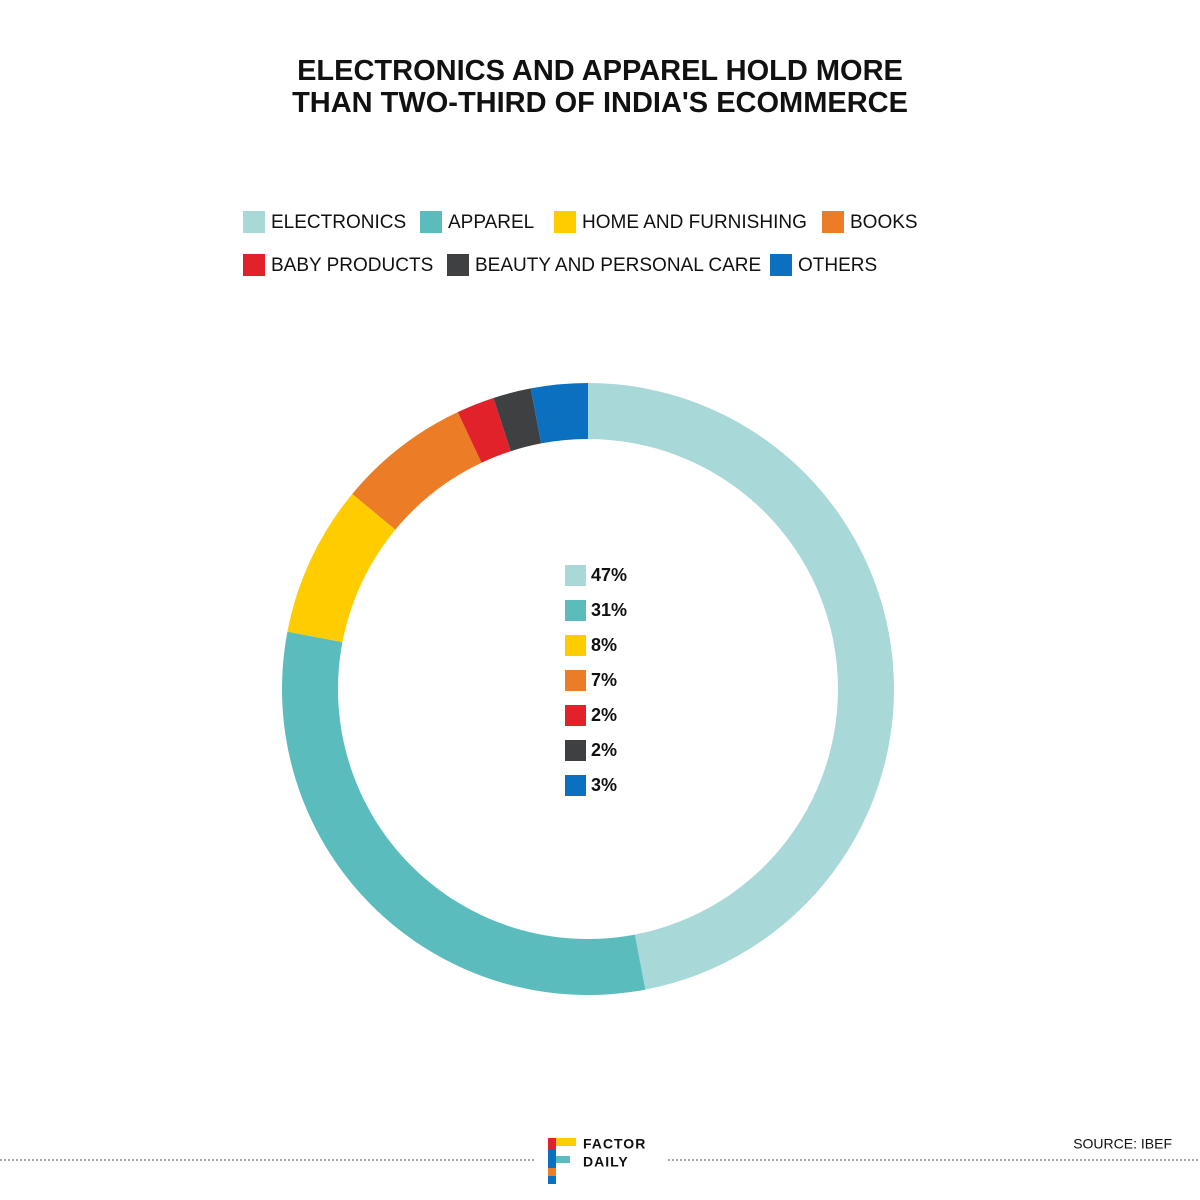 This screenshot has width=1200, height=1200. Describe the element at coordinates (604, 785) in the screenshot. I see `value-label: 3%` at that location.